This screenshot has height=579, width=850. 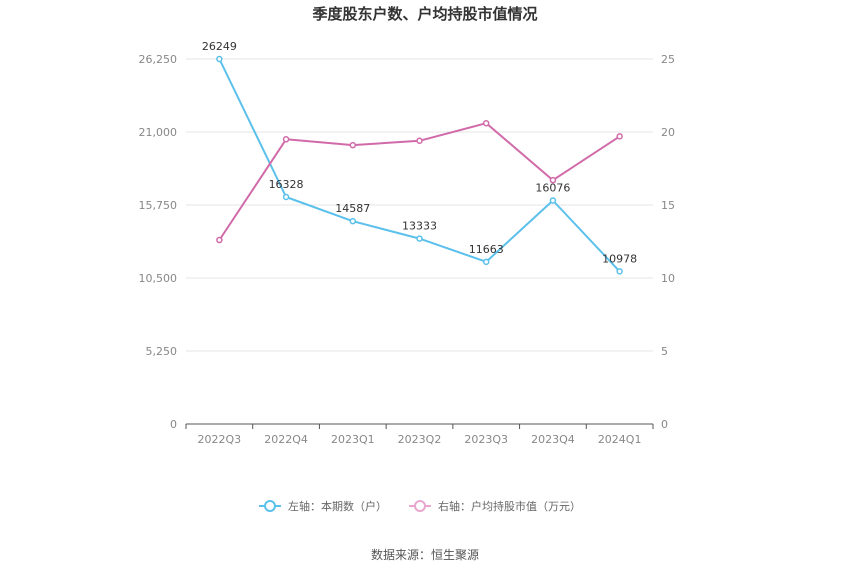 I want to click on x-tick-label: 2023Q3, so click(x=486, y=439).